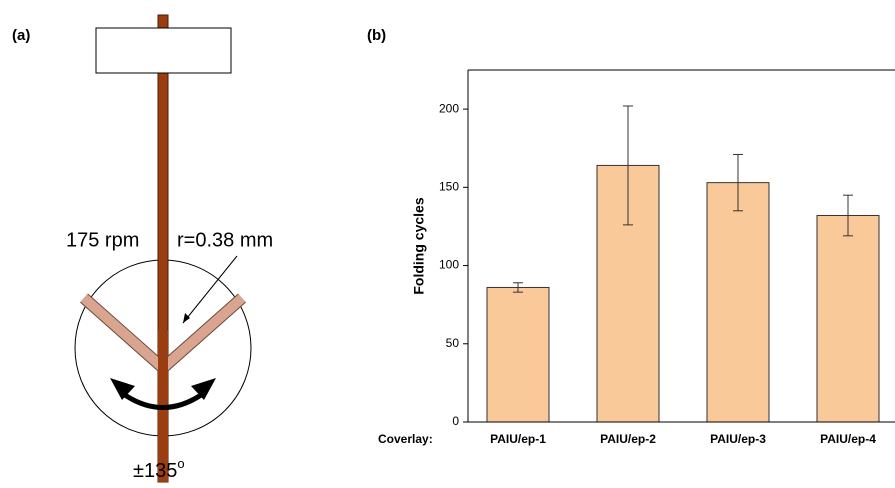 Image resolution: width=895 pixels, height=488 pixels. Describe the element at coordinates (163, 50) in the screenshot. I see `clamp` at that location.